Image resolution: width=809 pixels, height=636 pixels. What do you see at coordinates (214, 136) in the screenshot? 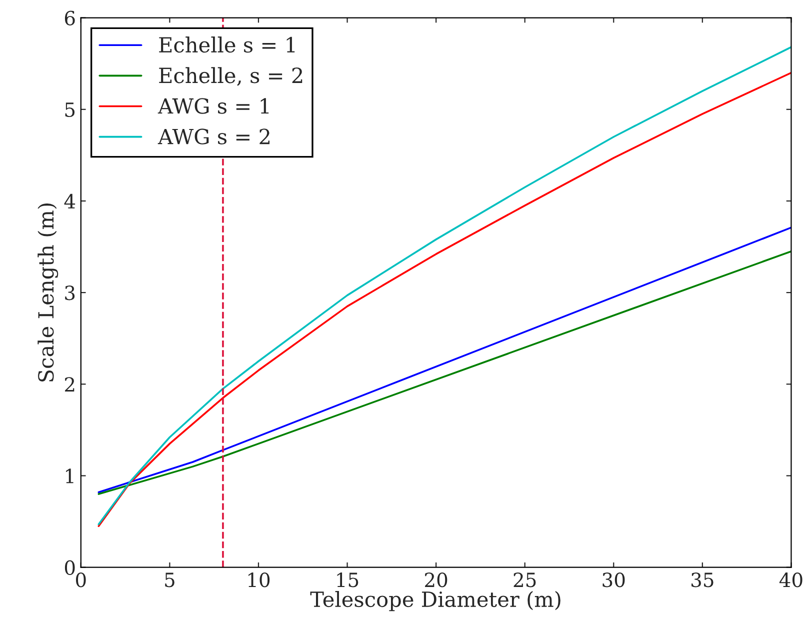
I see `legend-label: AWG s = 2` at bounding box center [214, 136].